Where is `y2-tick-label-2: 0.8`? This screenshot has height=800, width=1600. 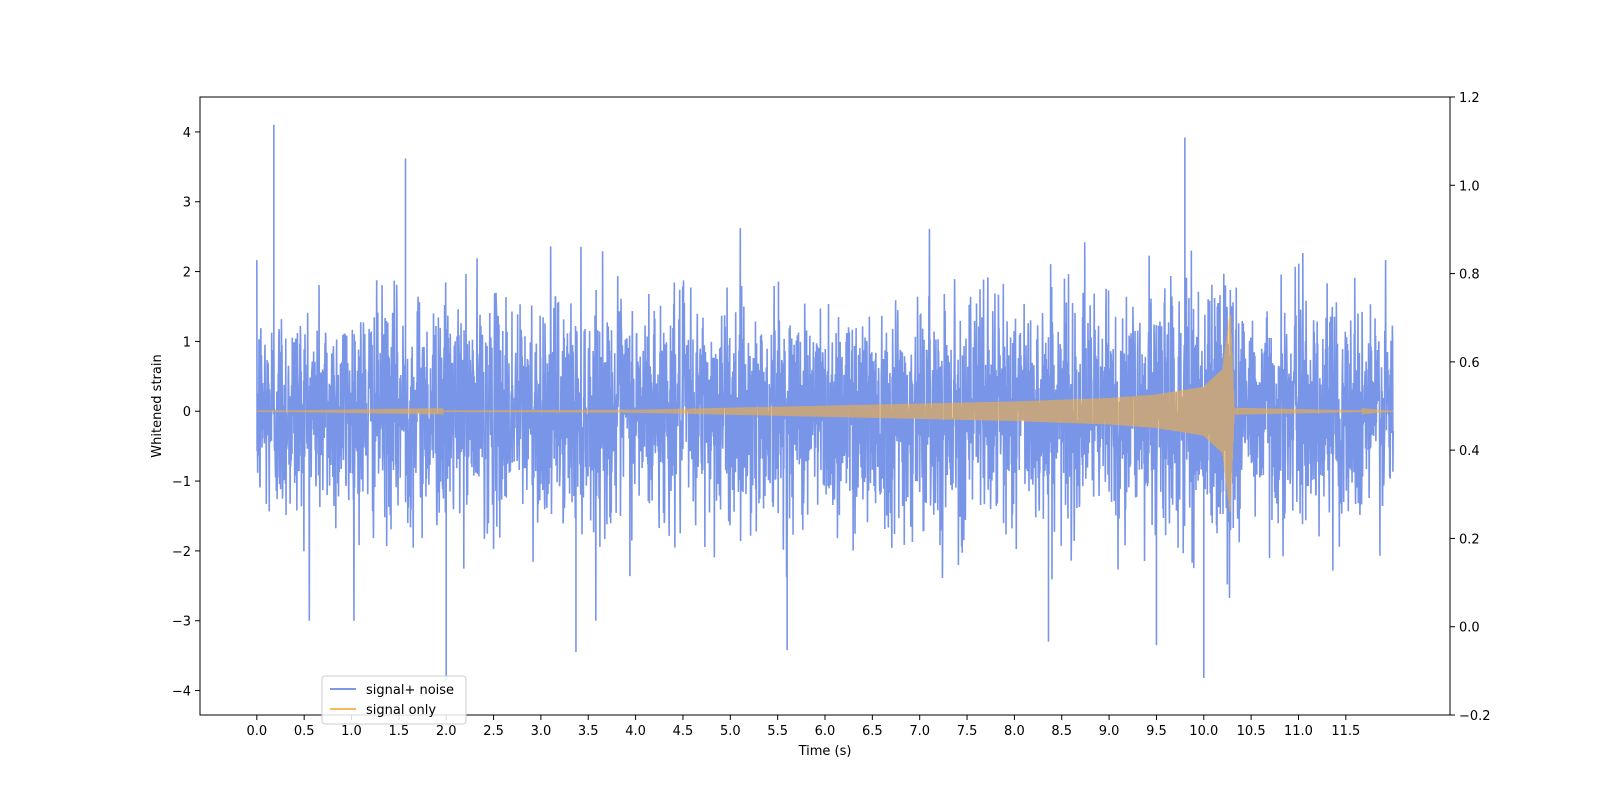 y2-tick-label-2: 0.8 is located at coordinates (1469, 275).